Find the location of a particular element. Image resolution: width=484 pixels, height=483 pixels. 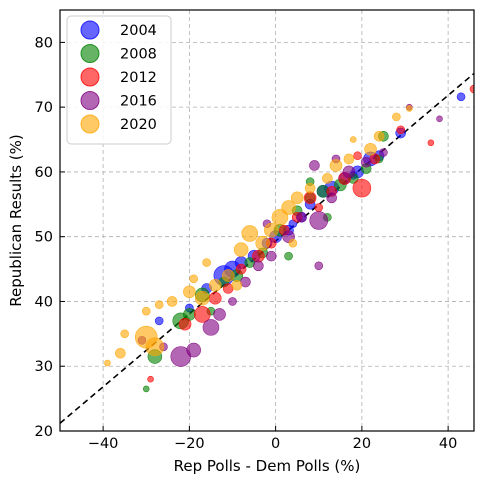

y-axis-ticks: 20 30 40 50 60 70 80 is located at coordinates (50, 237).